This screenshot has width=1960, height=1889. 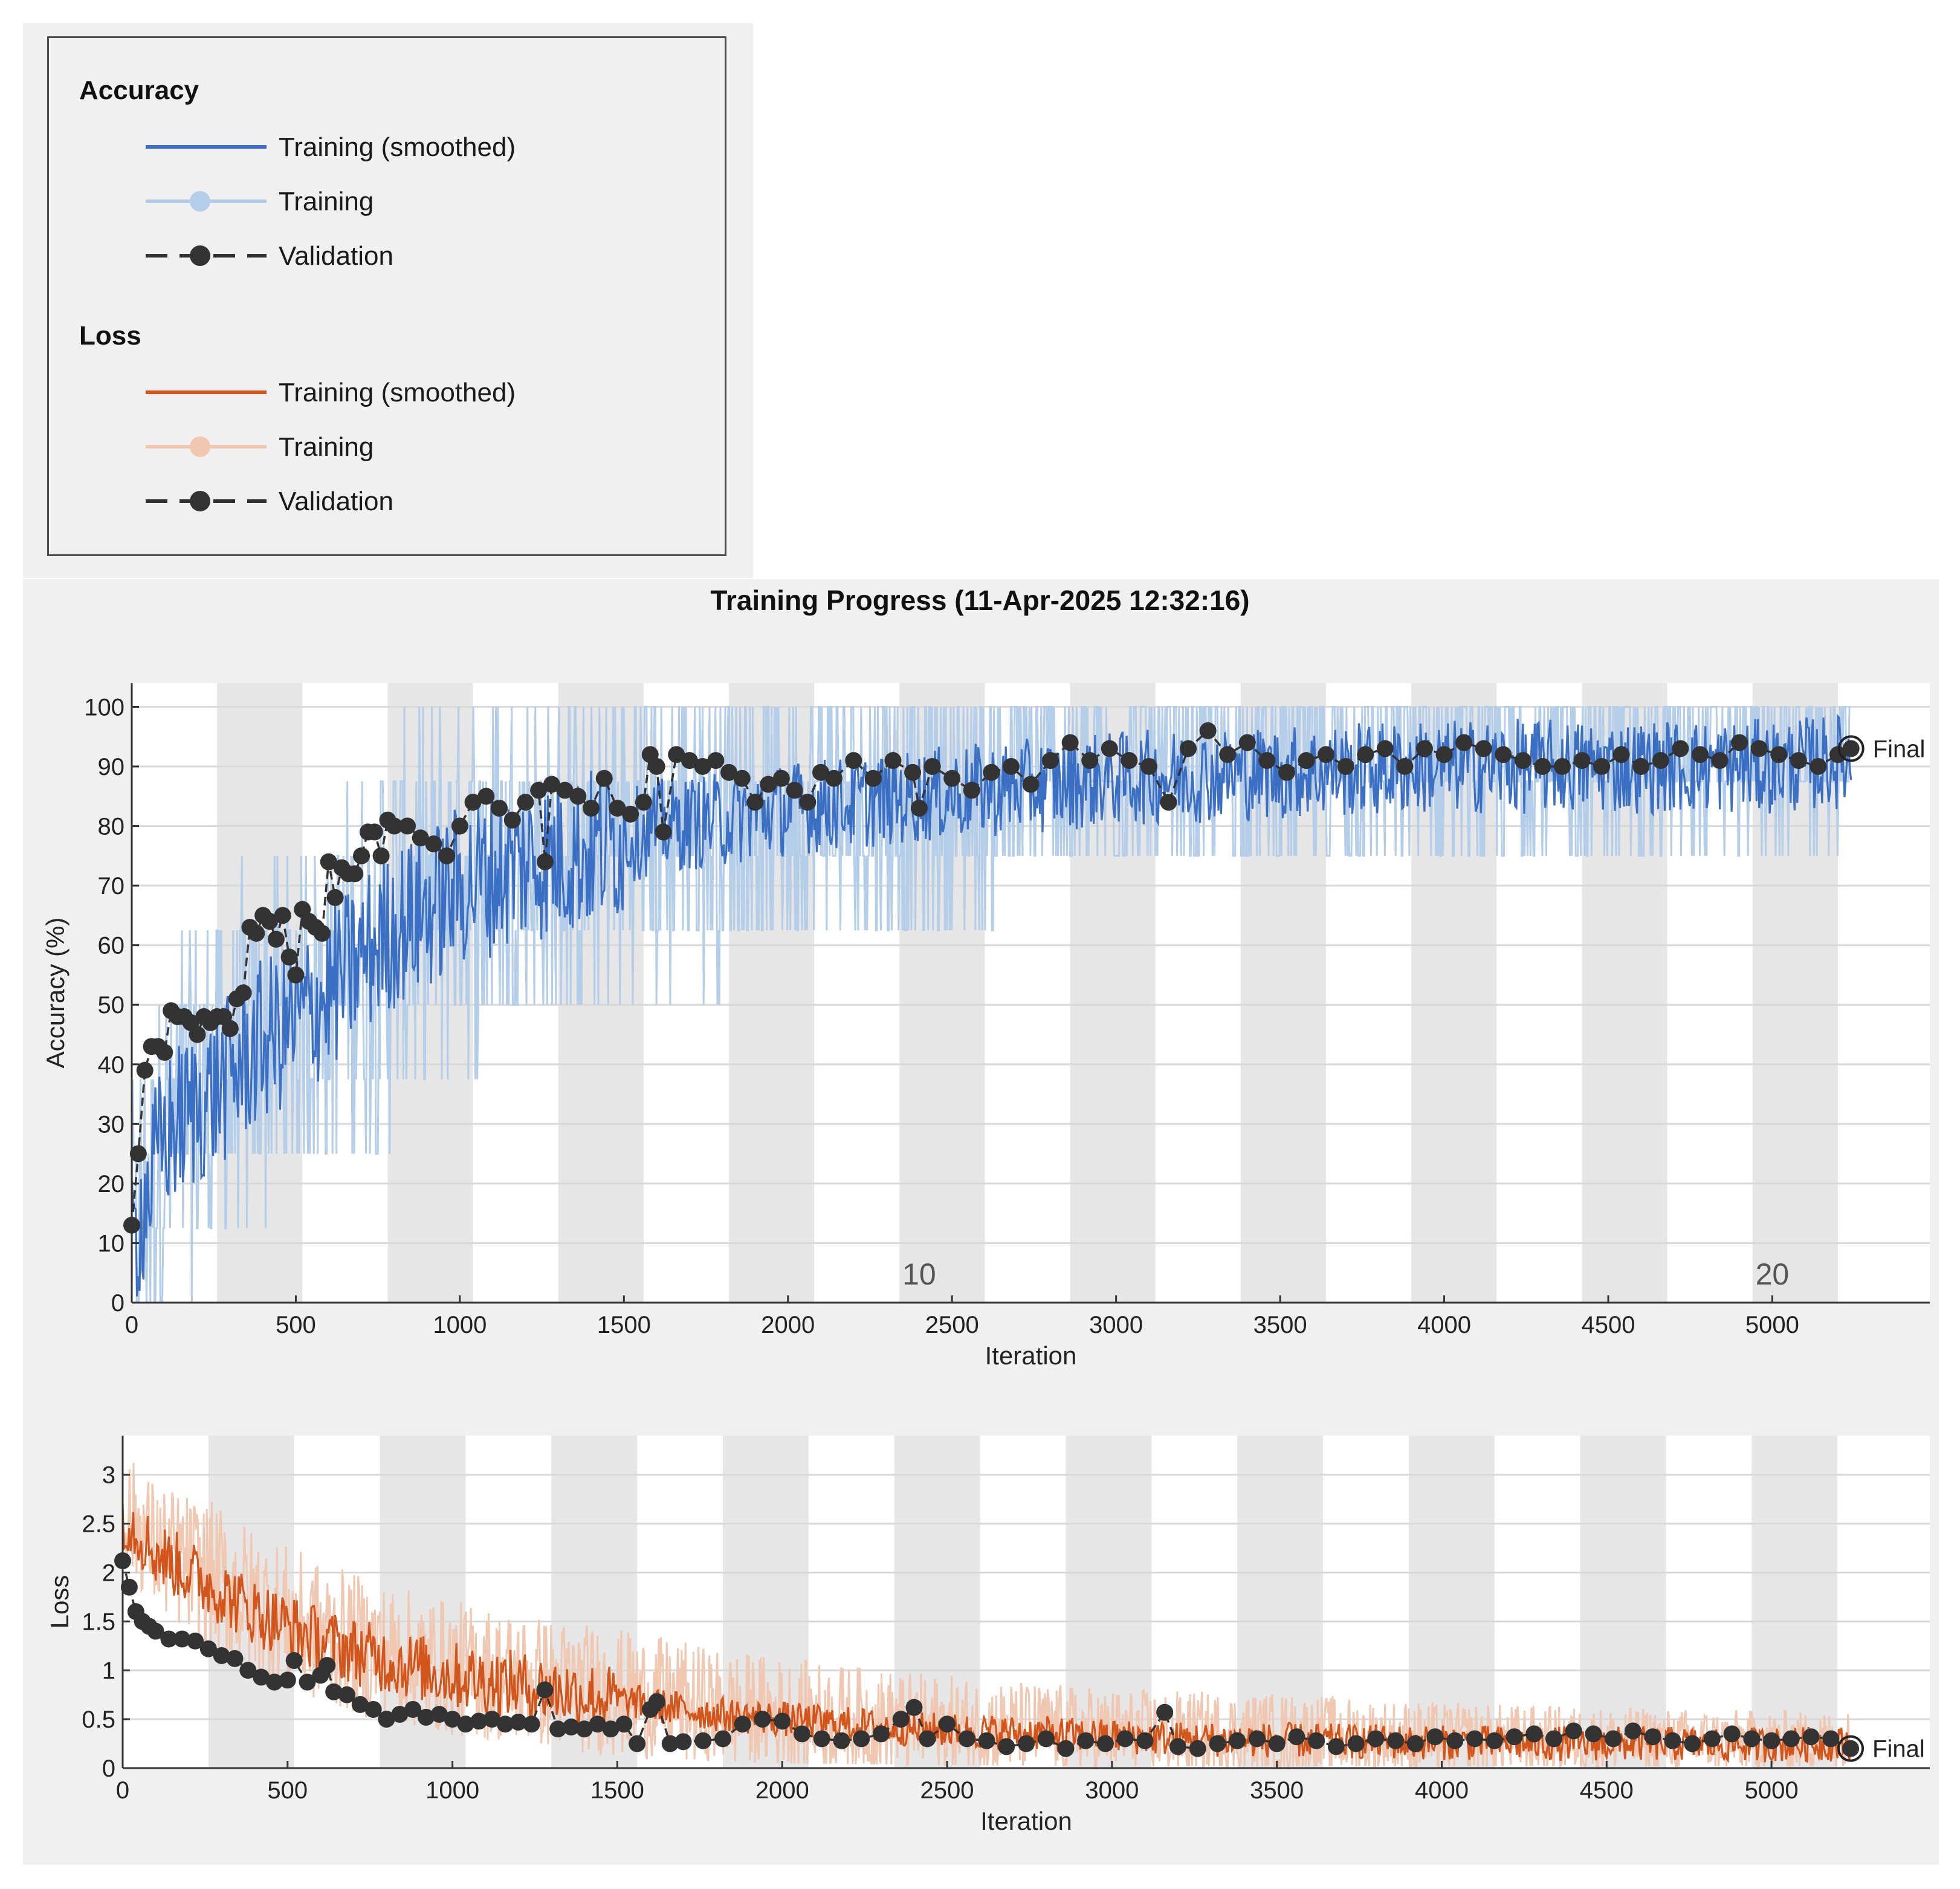 What do you see at coordinates (104, 707) in the screenshot?
I see `y-tick-label: 100` at bounding box center [104, 707].